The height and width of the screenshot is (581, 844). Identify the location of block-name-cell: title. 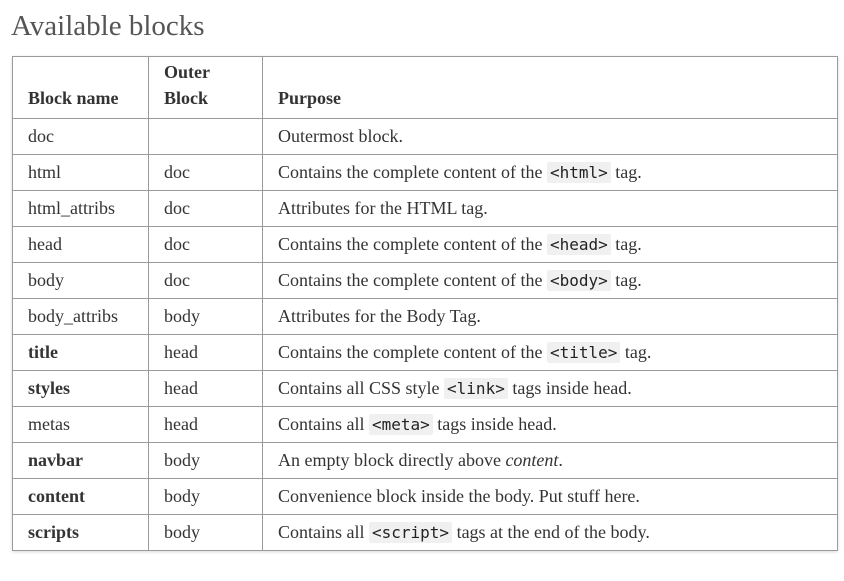
(80, 352).